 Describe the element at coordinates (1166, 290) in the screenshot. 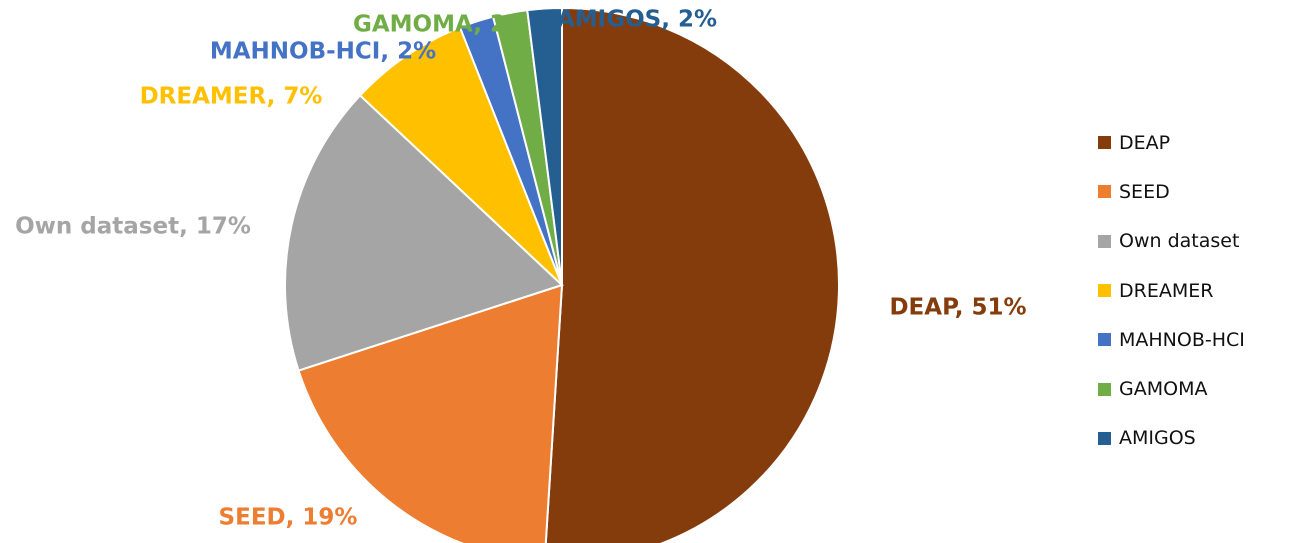

I see `legend-label: DREAMER` at that location.